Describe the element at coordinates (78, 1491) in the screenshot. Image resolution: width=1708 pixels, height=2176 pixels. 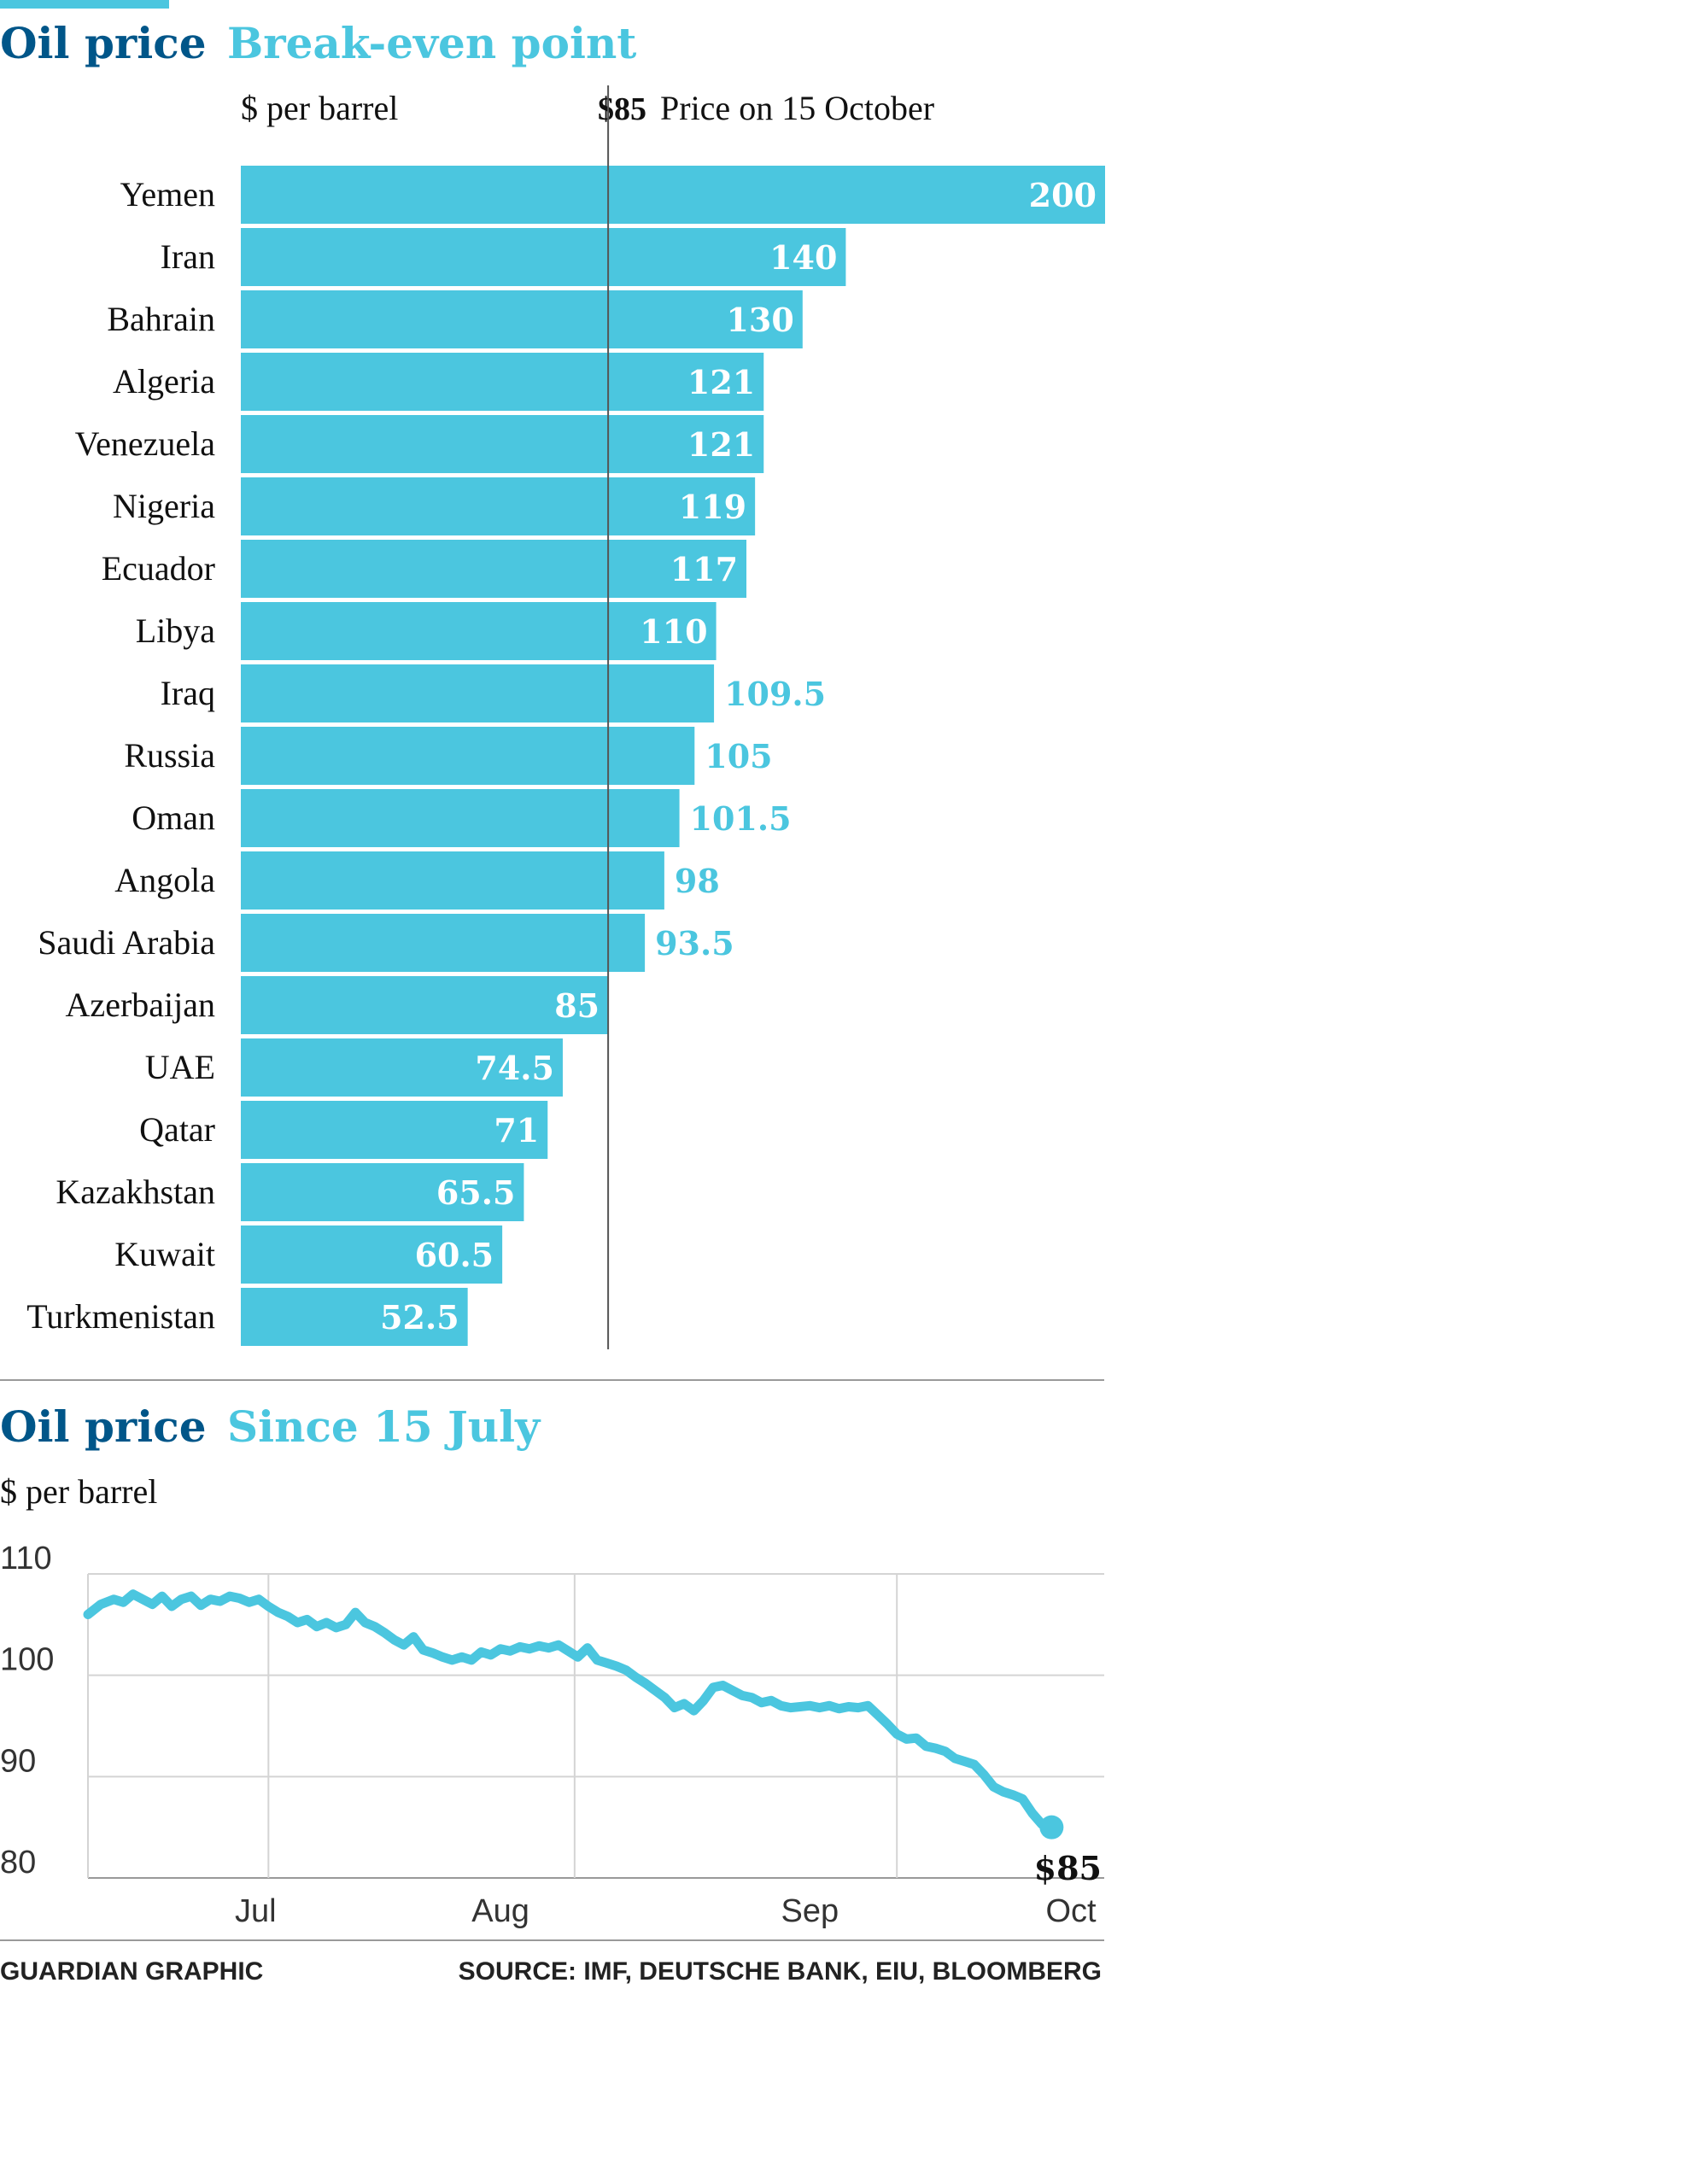
I see `chart2-unit-label: $ per barrel` at that location.